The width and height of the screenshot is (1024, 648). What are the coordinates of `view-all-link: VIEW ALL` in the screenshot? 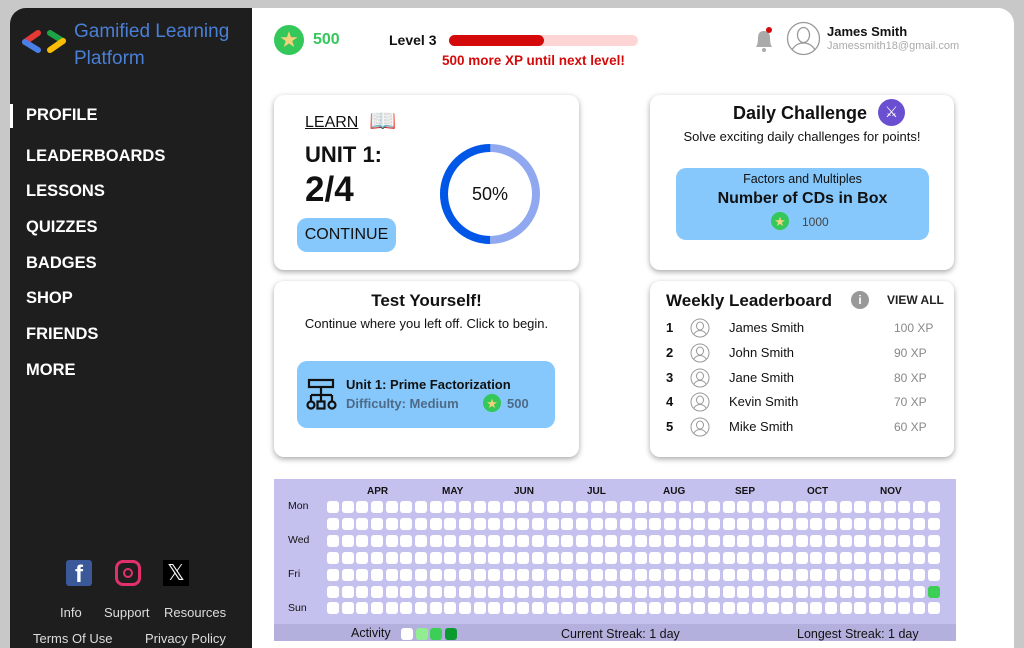 It's located at (915, 300).